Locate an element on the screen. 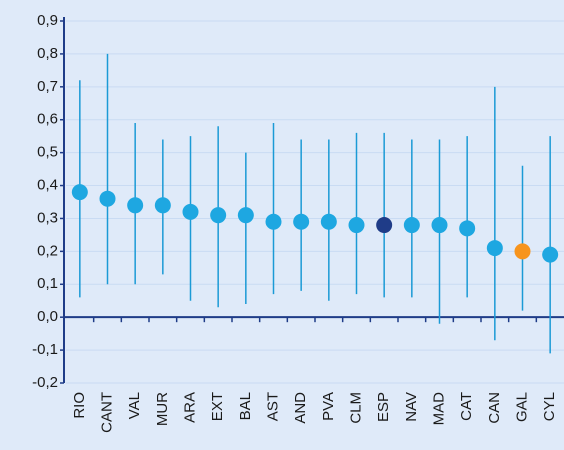  x-tick-label: CLM is located at coordinates (355, 408).